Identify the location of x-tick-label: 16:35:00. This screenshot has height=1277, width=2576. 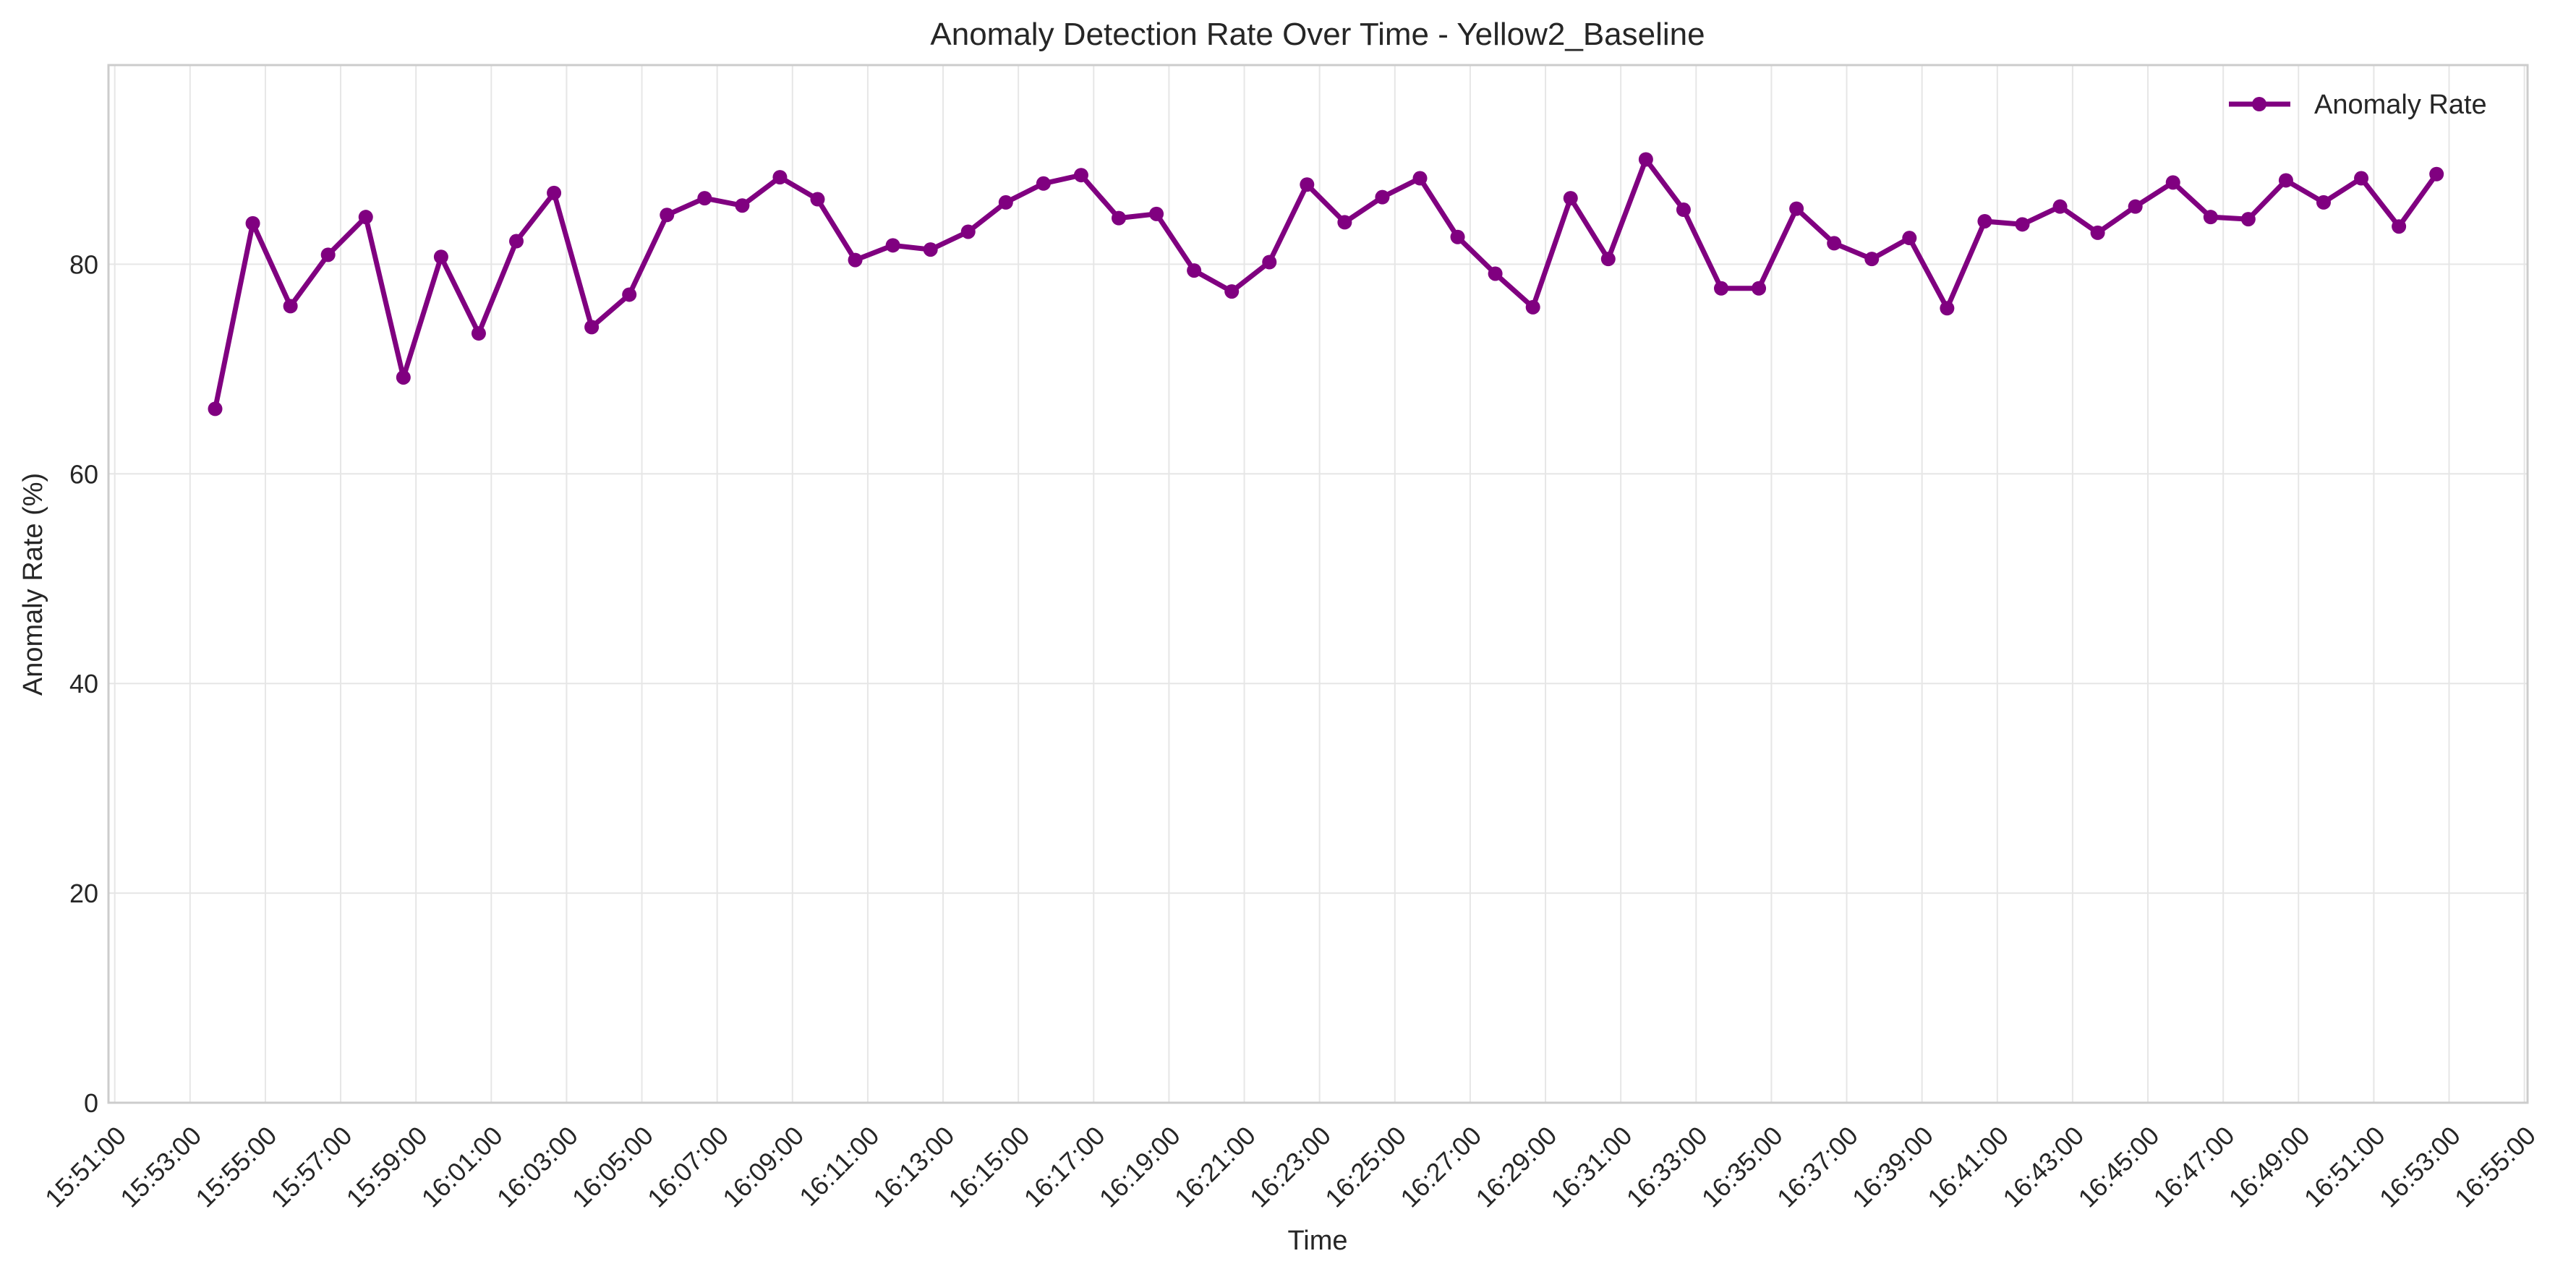
(1742, 1166).